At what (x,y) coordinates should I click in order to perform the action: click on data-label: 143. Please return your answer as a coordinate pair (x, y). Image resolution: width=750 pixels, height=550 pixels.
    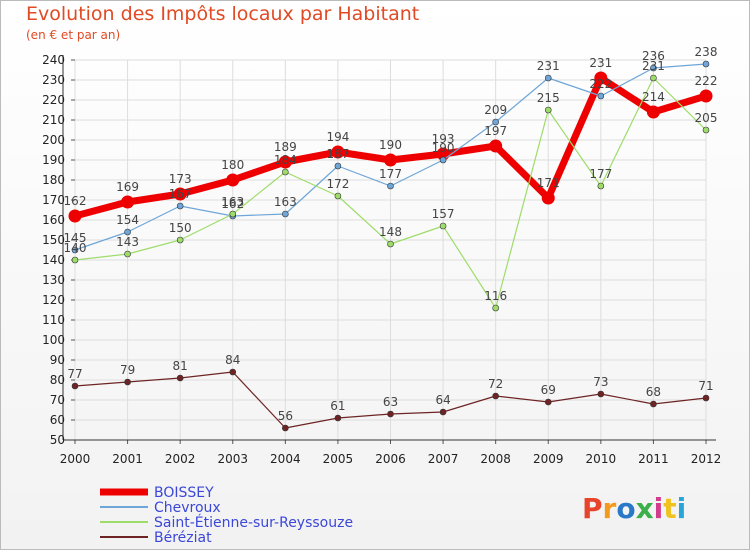
    Looking at the image, I should click on (127, 242).